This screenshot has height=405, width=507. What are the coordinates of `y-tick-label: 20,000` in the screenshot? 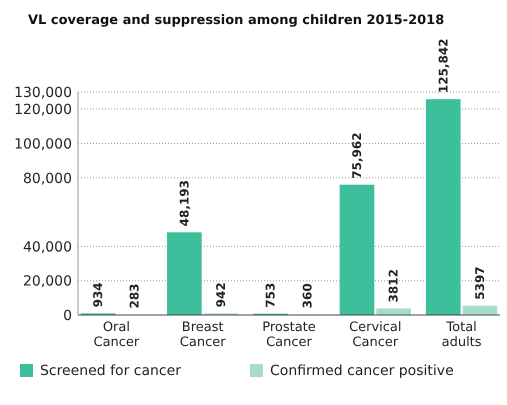 It's located at (47, 282).